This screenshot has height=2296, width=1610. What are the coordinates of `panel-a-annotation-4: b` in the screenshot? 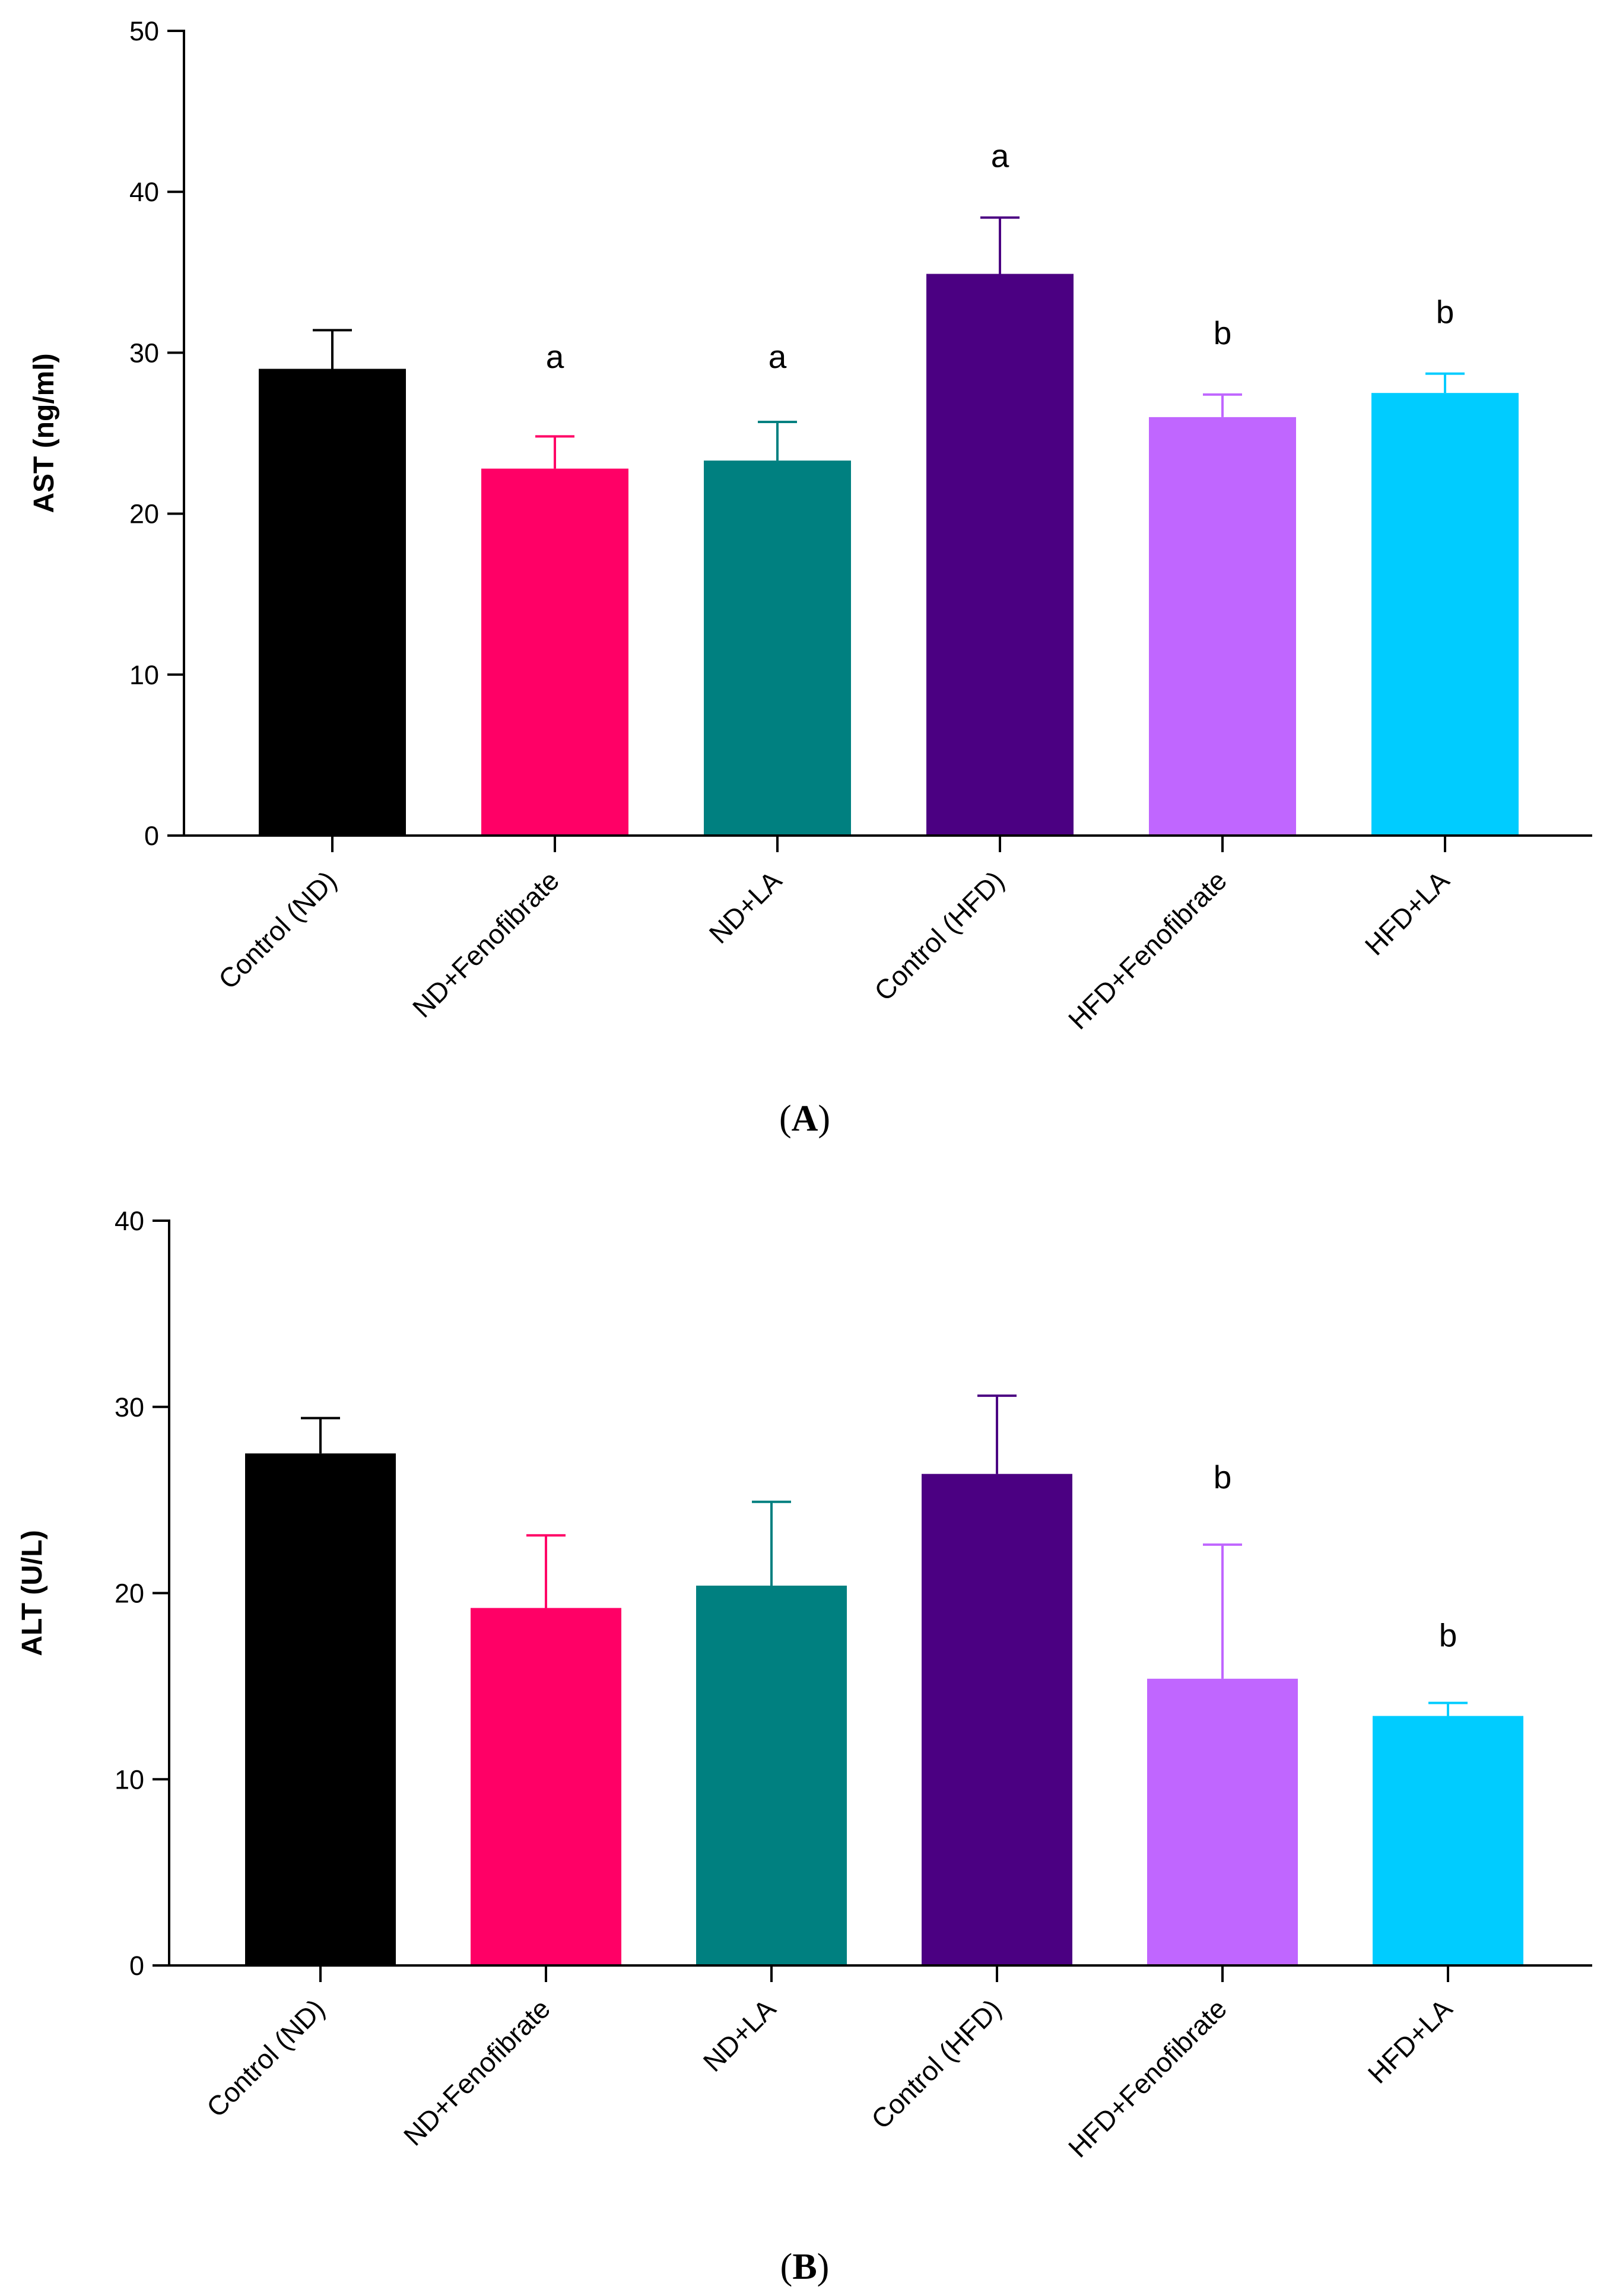 It's located at (1223, 333).